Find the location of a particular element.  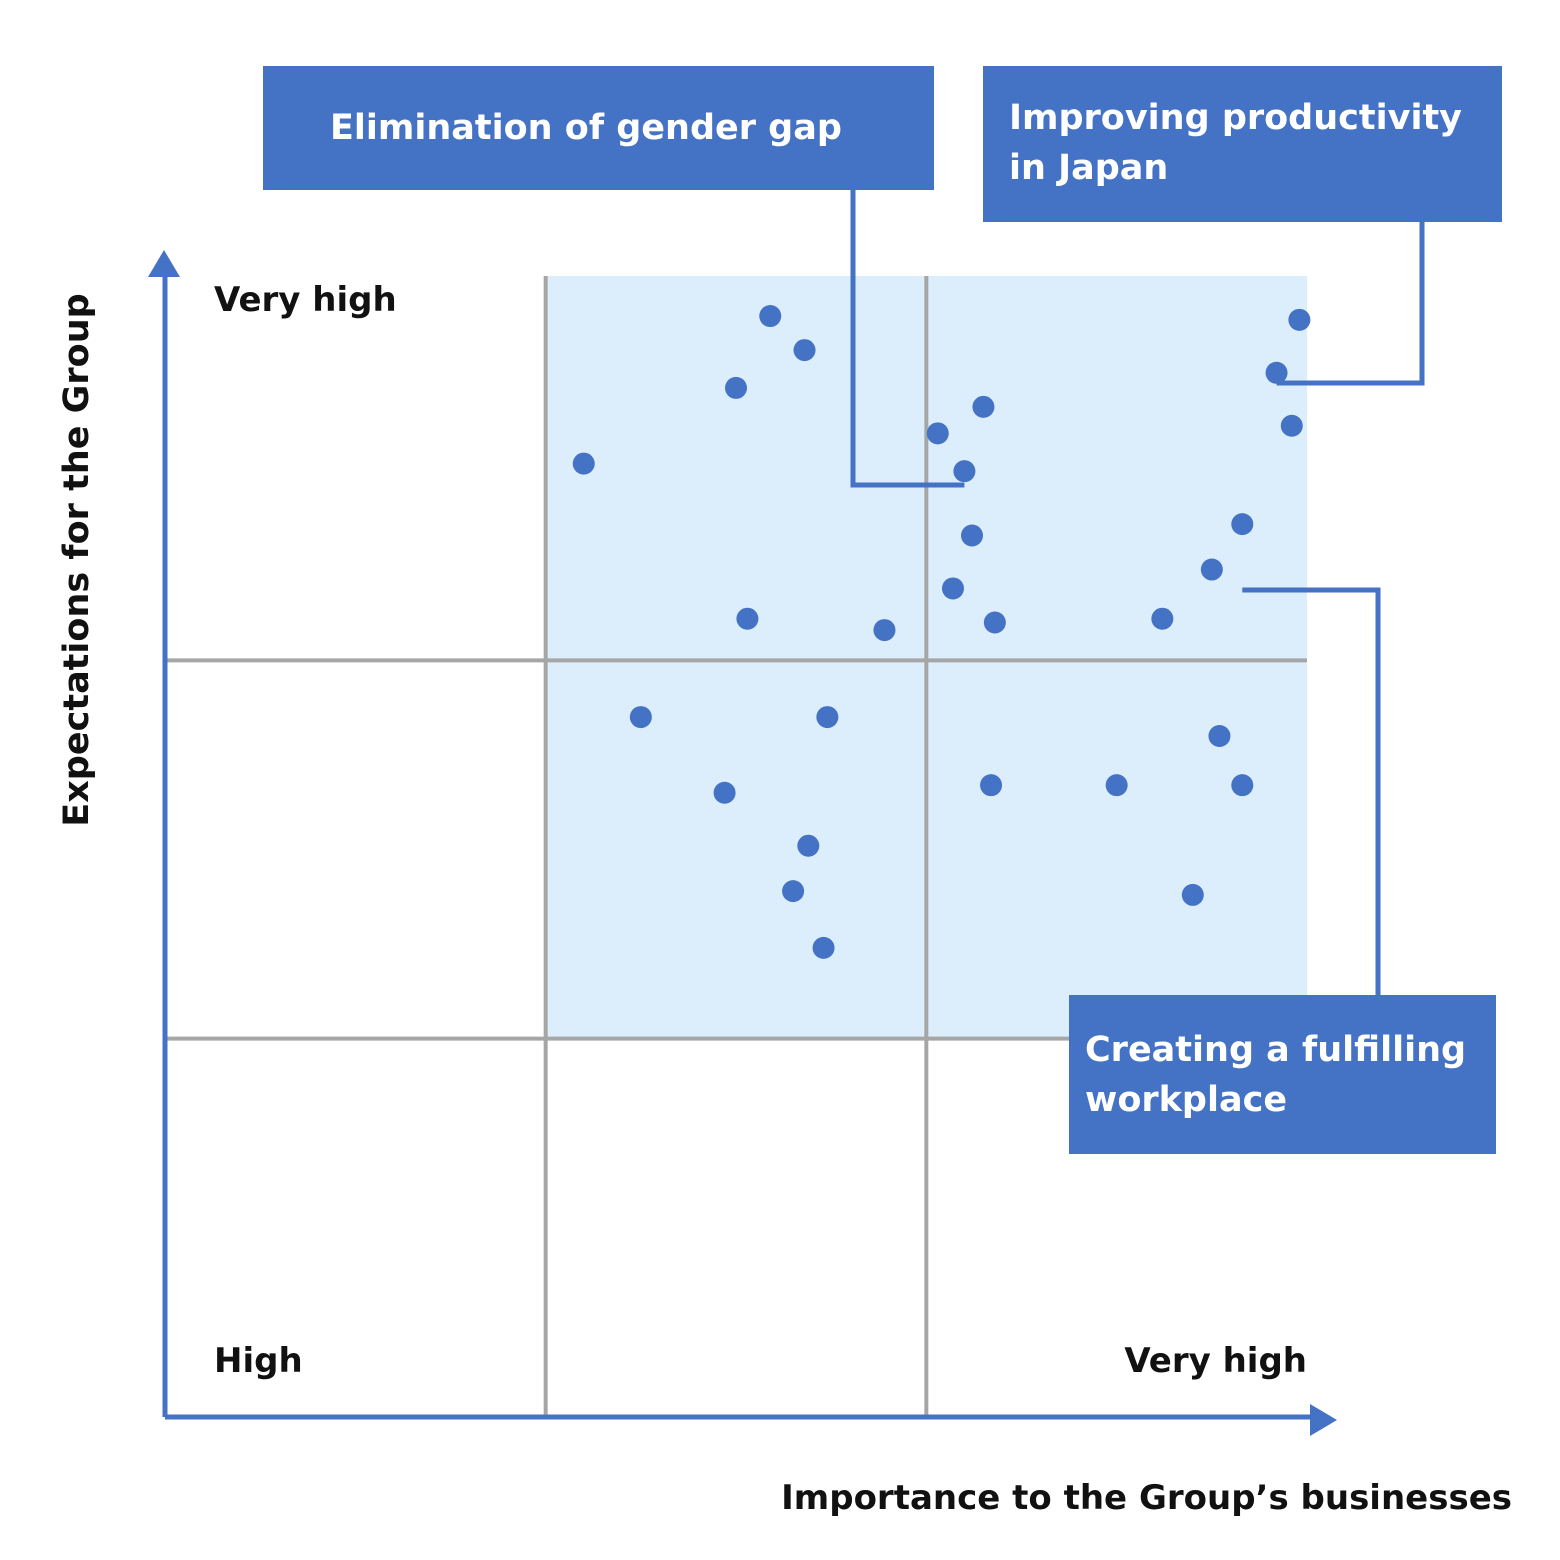

x-axis-arrow-icon is located at coordinates (1323, 1420).